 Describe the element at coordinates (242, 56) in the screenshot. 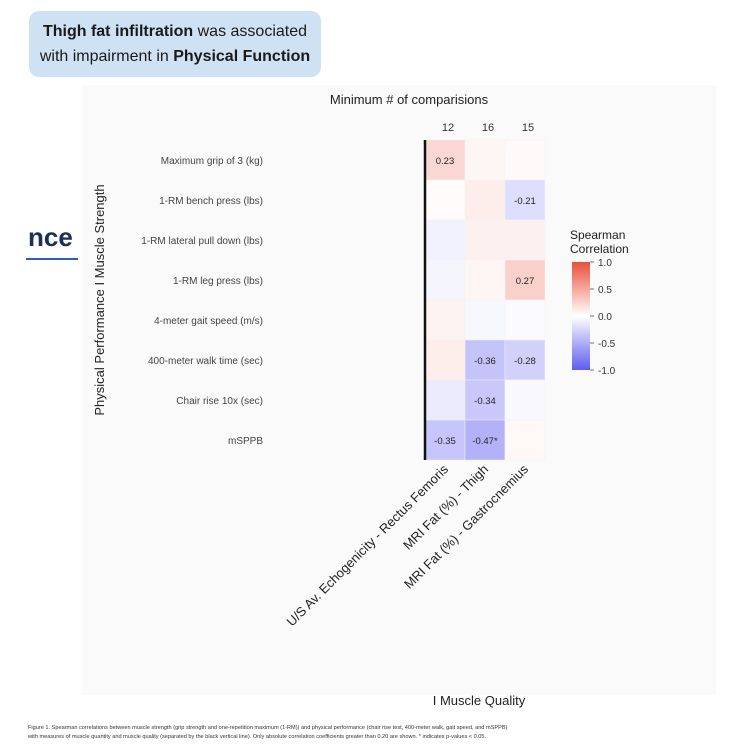

I see `callout-bold-2: Physical Function` at that location.